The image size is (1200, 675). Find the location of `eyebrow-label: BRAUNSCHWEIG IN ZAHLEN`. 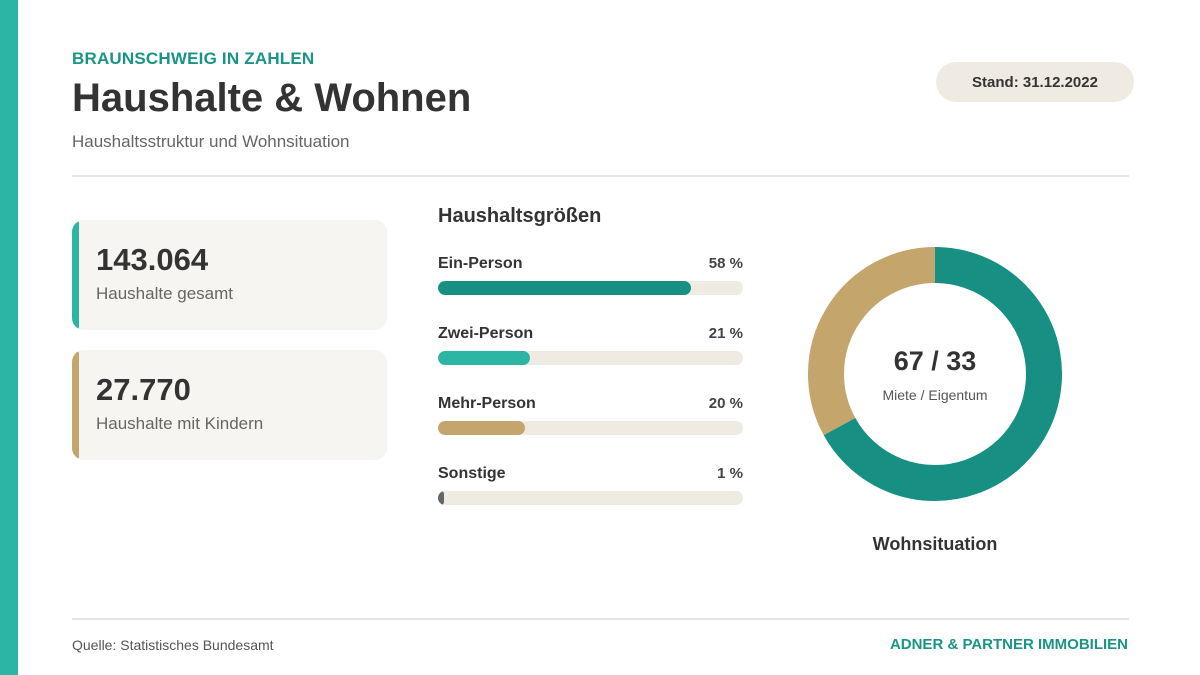

eyebrow-label: BRAUNSCHWEIG IN ZAHLEN is located at coordinates (193, 58).